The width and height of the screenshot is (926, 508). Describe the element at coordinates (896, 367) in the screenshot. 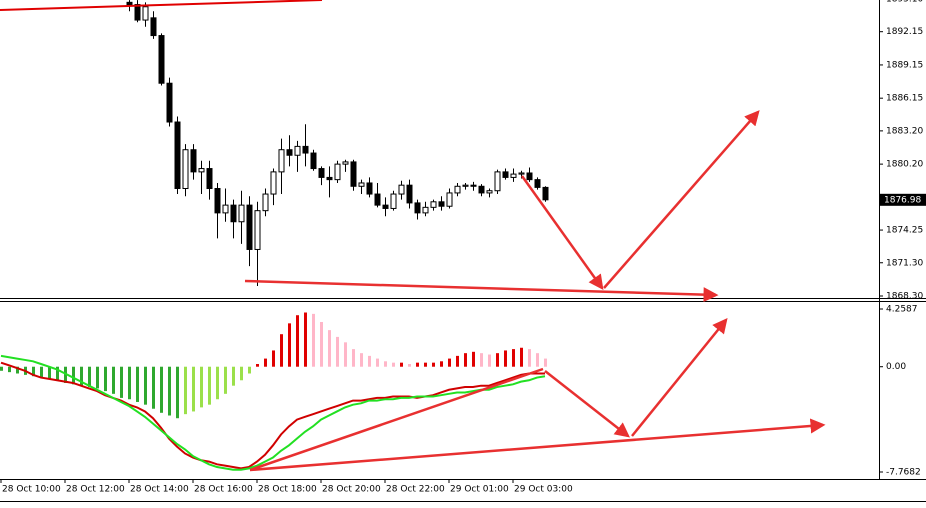

I see `y-tick-label: 0.00` at that location.